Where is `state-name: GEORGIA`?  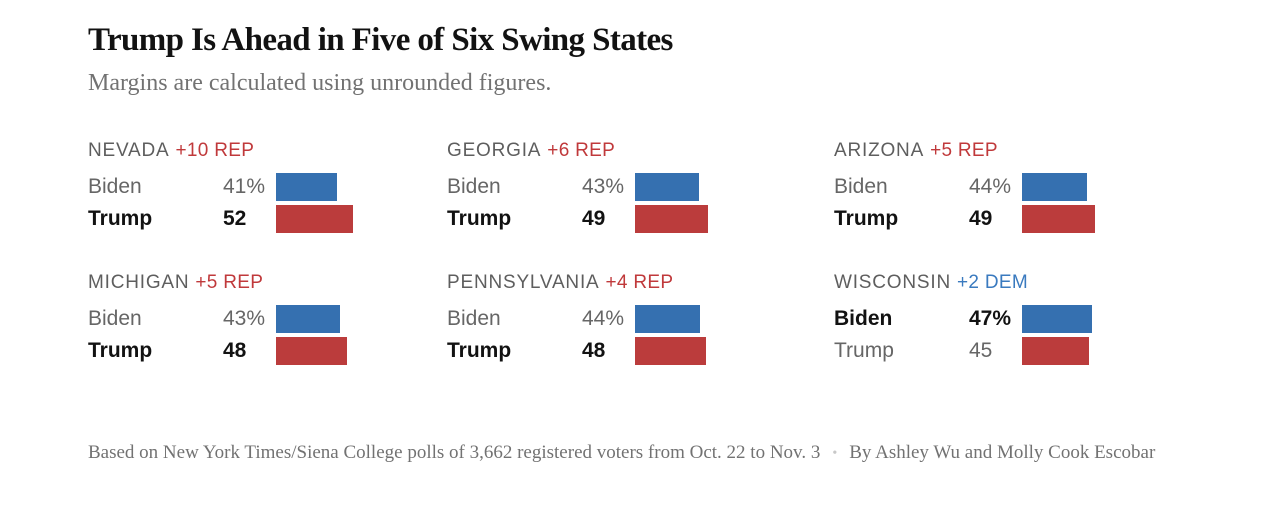 state-name: GEORGIA is located at coordinates (494, 150).